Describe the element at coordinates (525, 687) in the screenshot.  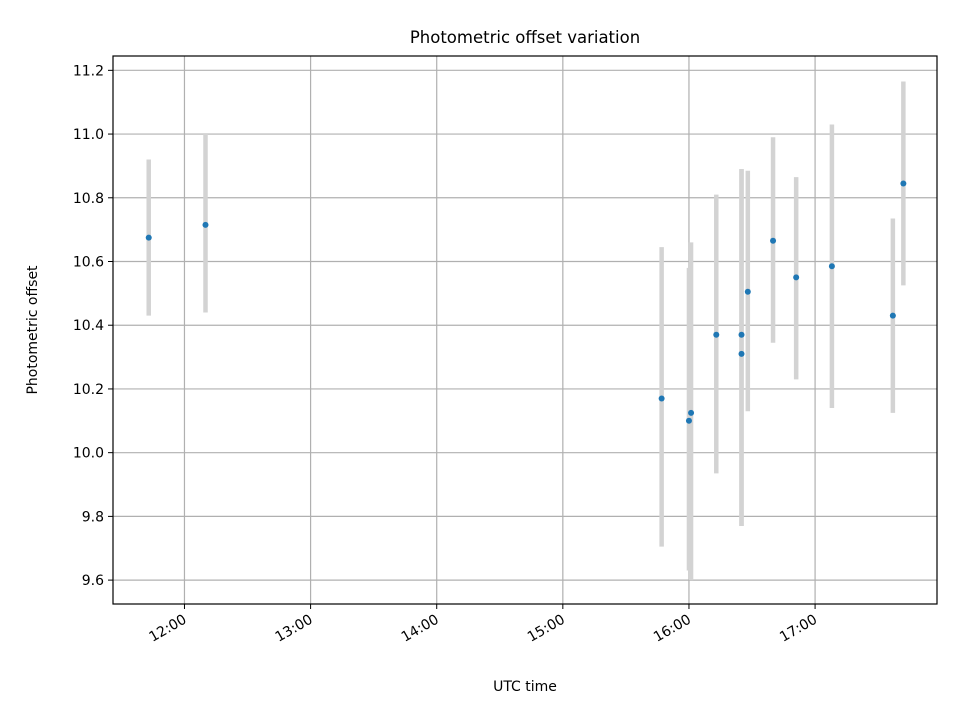
I see `x-axis-label: UTC time` at that location.